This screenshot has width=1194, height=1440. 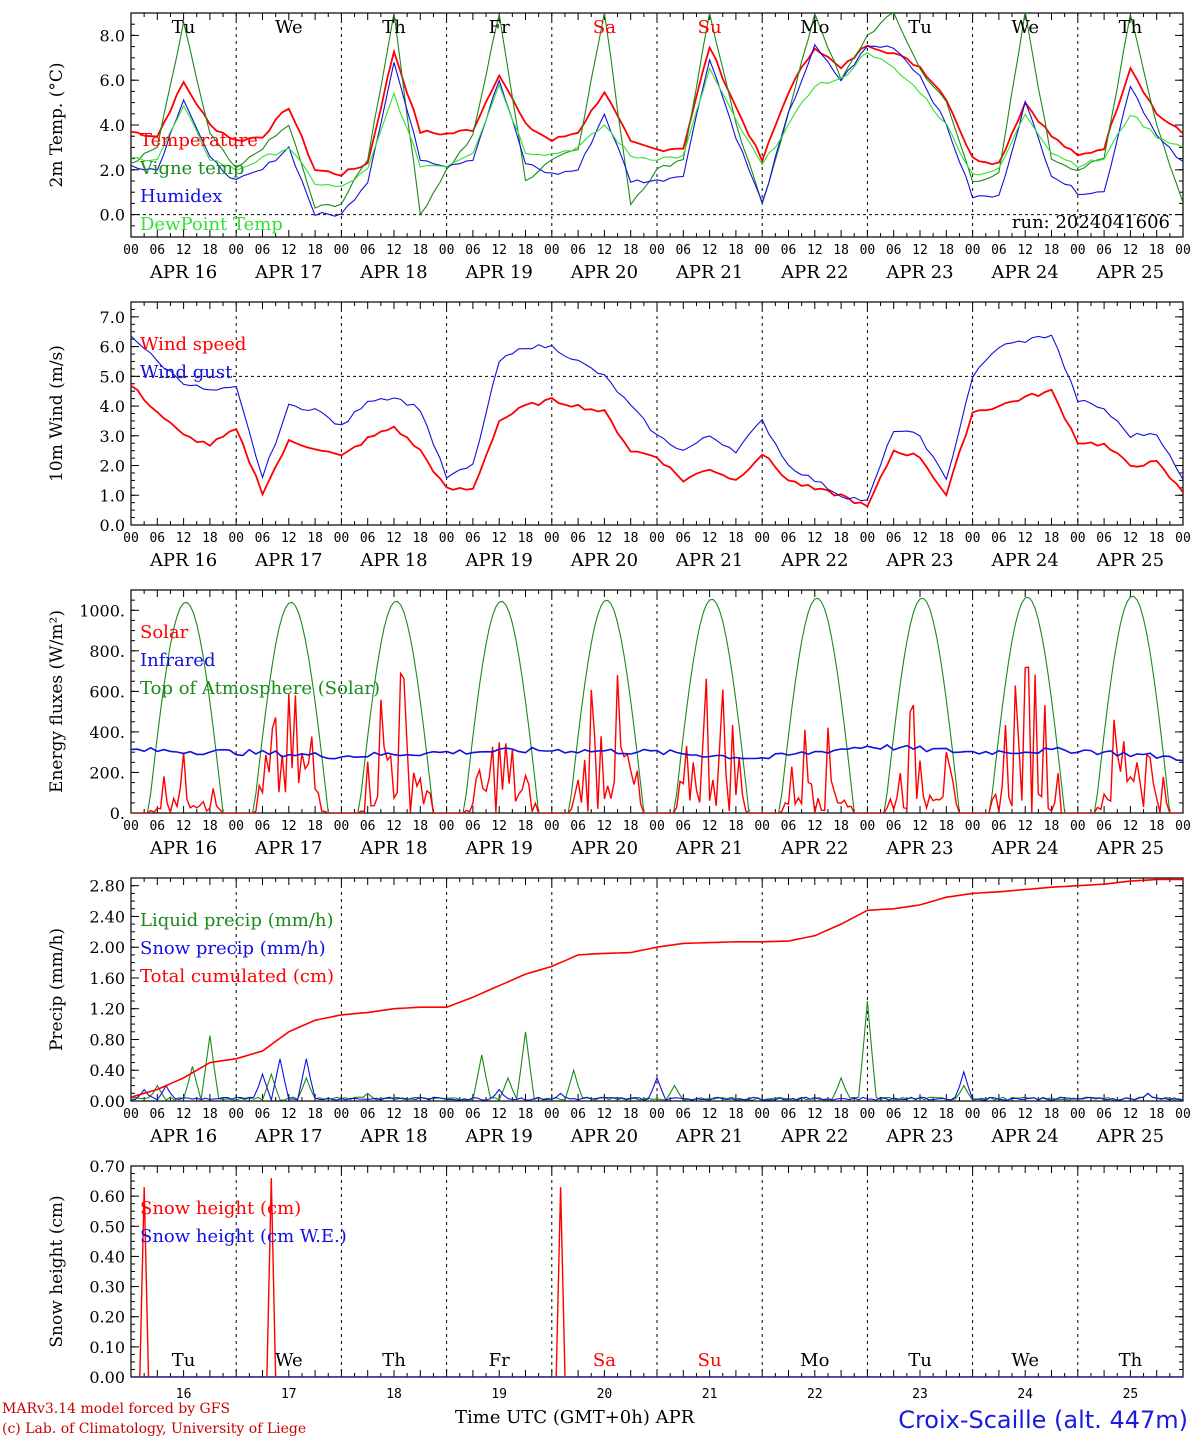 What do you see at coordinates (575, 1417) in the screenshot?
I see `x-axis-label: Time UTC (GMT+0h) APR` at bounding box center [575, 1417].